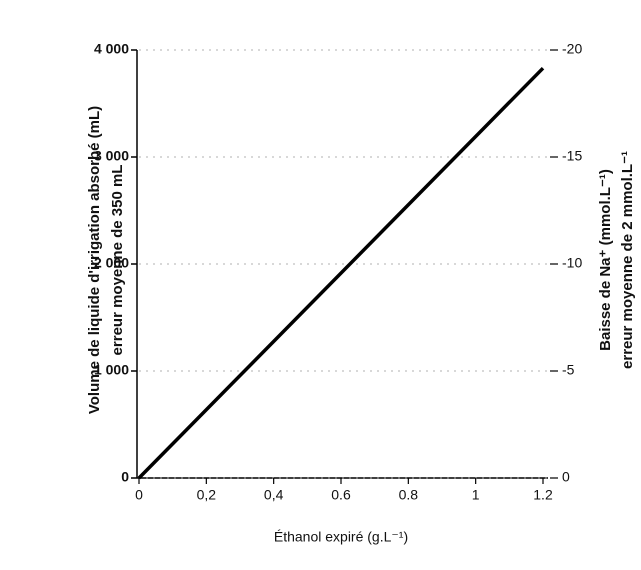 This screenshot has height=570, width=641. What do you see at coordinates (111, 370) in the screenshot?
I see `y-tick-label: 1 000` at bounding box center [111, 370].